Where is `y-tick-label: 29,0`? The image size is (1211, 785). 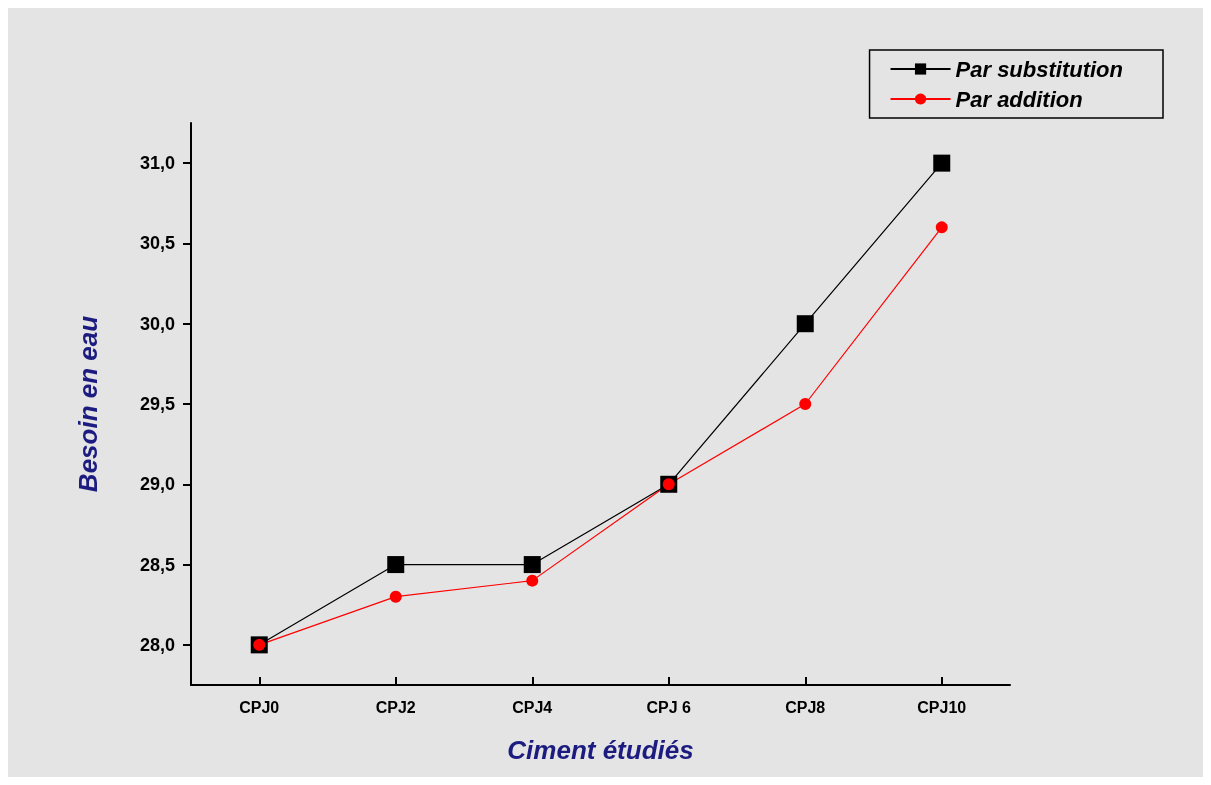 y-tick-label: 29,0 is located at coordinates (157, 484).